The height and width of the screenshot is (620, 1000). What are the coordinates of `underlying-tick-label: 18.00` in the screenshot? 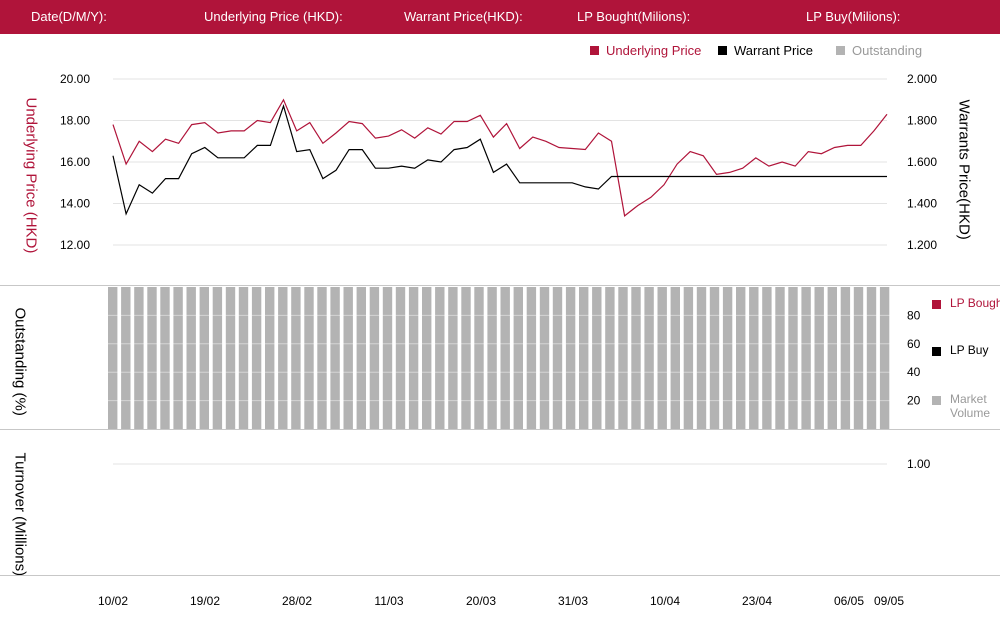 It's located at (75, 121).